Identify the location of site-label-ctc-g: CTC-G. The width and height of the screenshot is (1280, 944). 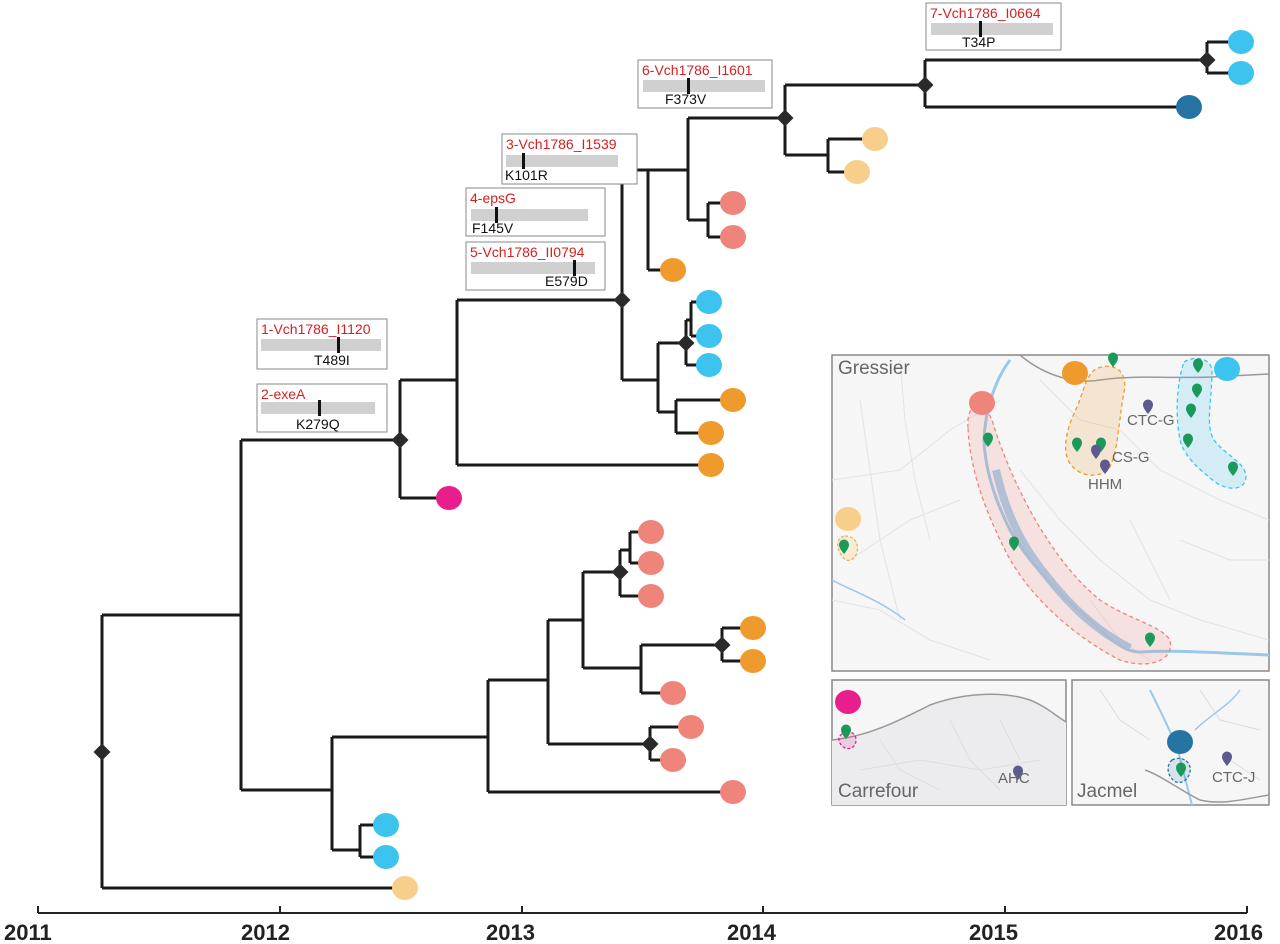
(1151, 420).